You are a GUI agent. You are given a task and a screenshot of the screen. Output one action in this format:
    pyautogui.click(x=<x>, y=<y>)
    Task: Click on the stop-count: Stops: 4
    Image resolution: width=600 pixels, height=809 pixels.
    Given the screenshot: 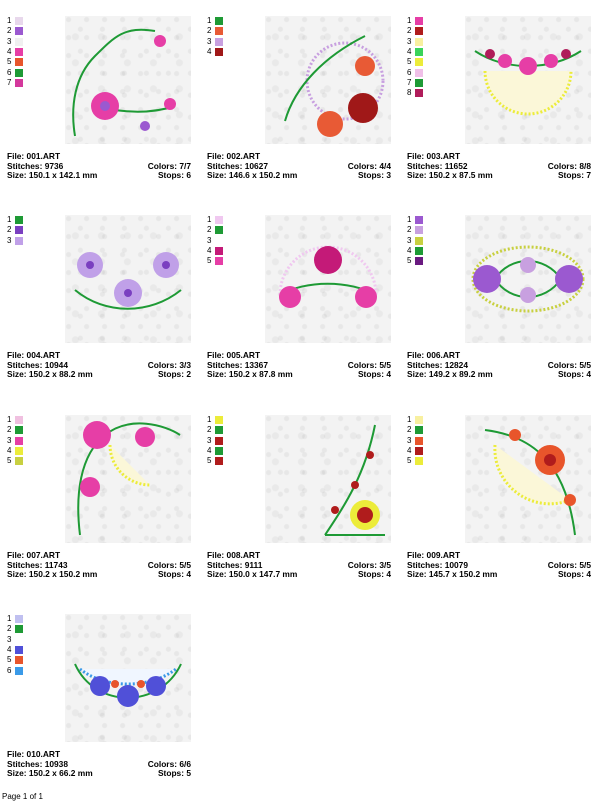 What is the action you would take?
    pyautogui.click(x=574, y=574)
    